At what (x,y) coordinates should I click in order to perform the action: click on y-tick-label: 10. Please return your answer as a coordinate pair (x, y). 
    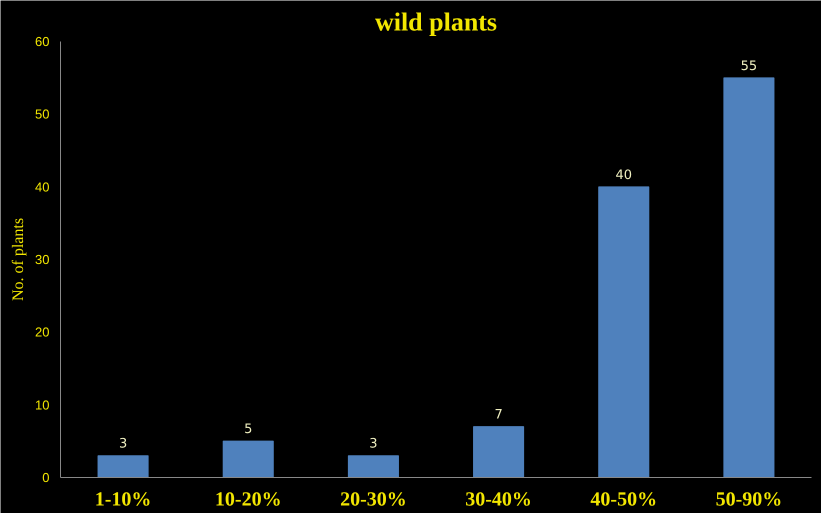
    Looking at the image, I should click on (42, 404).